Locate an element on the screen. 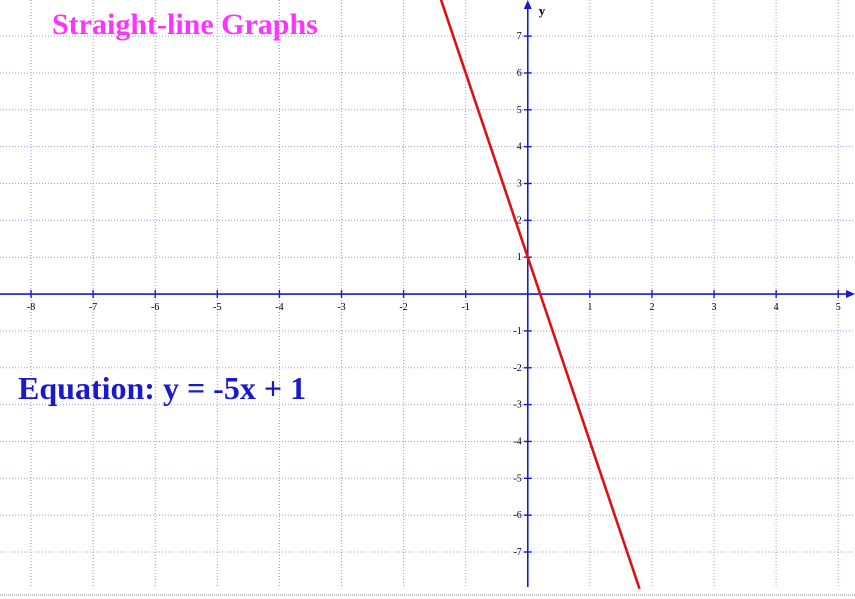 The image size is (855, 599). x-tick-label: -7 is located at coordinates (93, 307).